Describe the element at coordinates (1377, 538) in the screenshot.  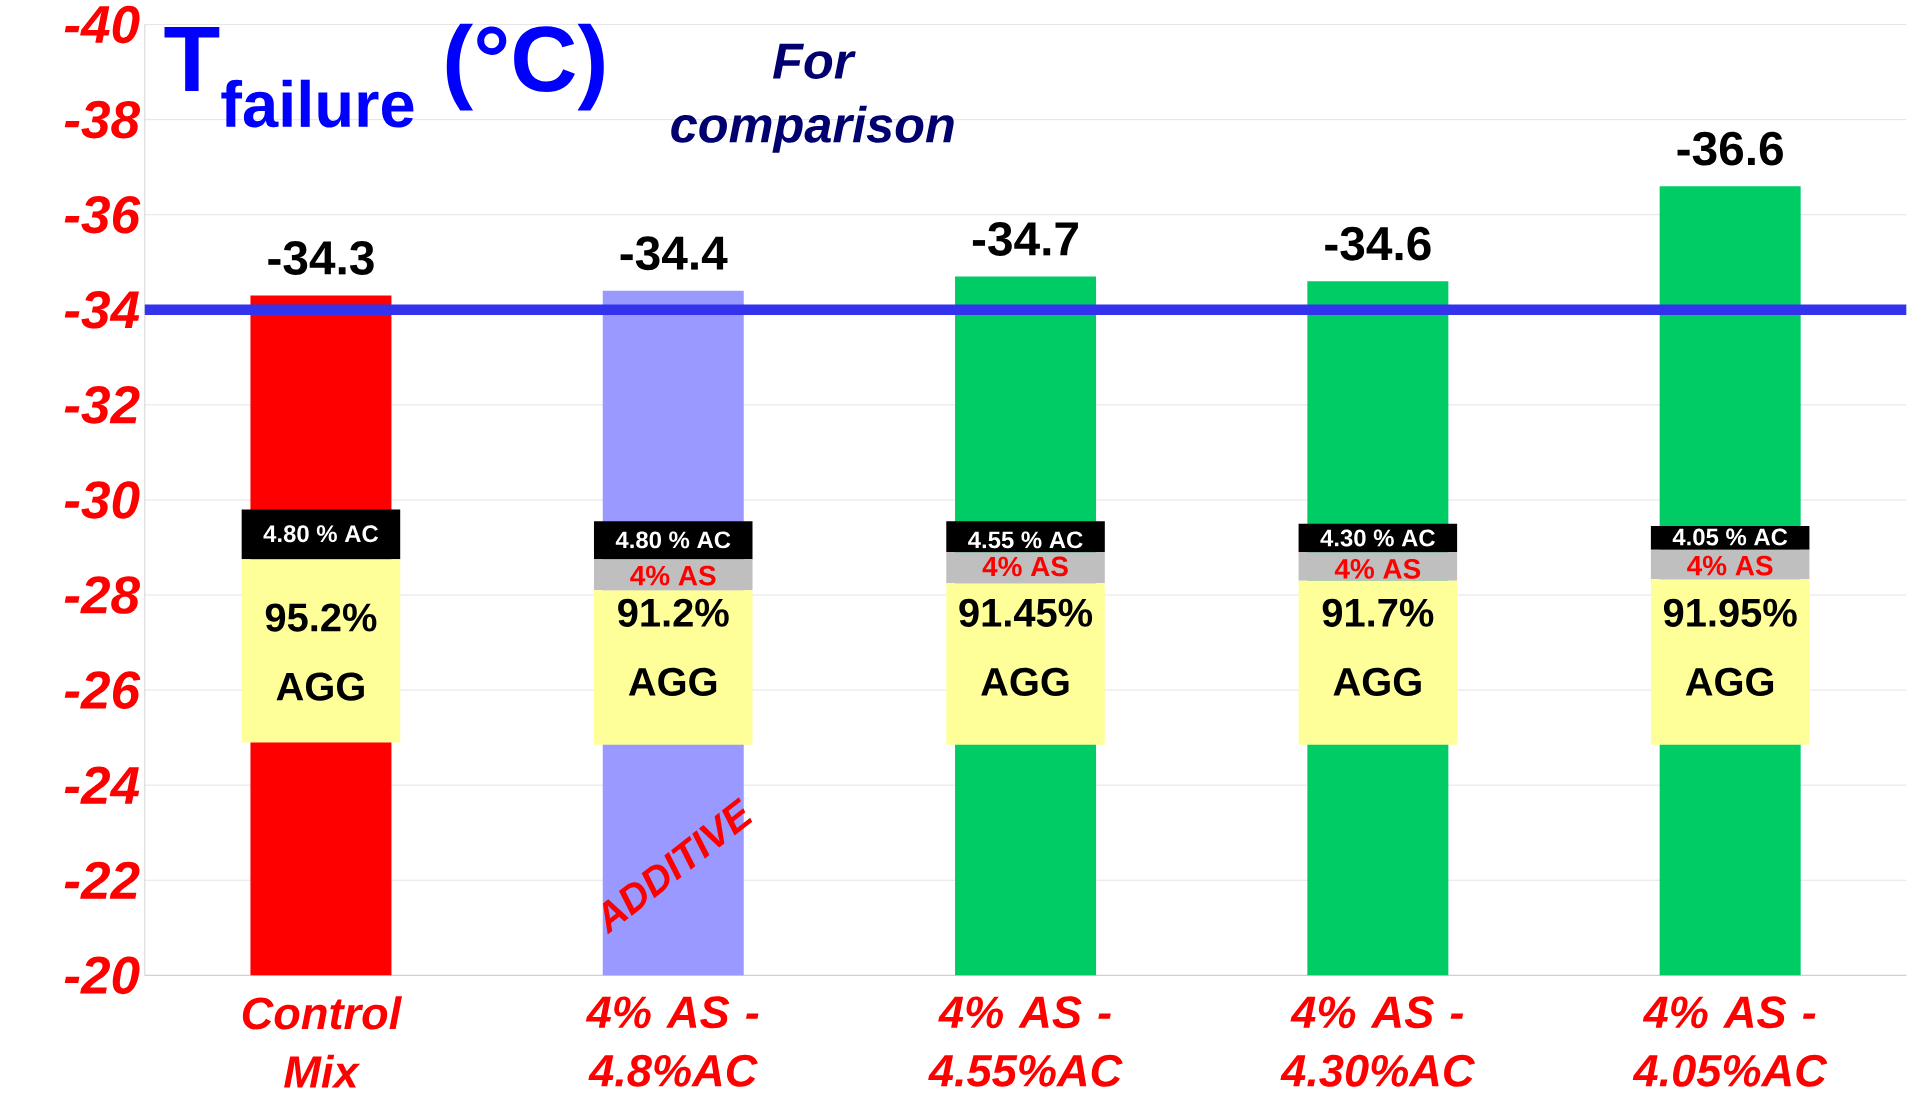
I see `annotation: 4.30 % AC` at that location.